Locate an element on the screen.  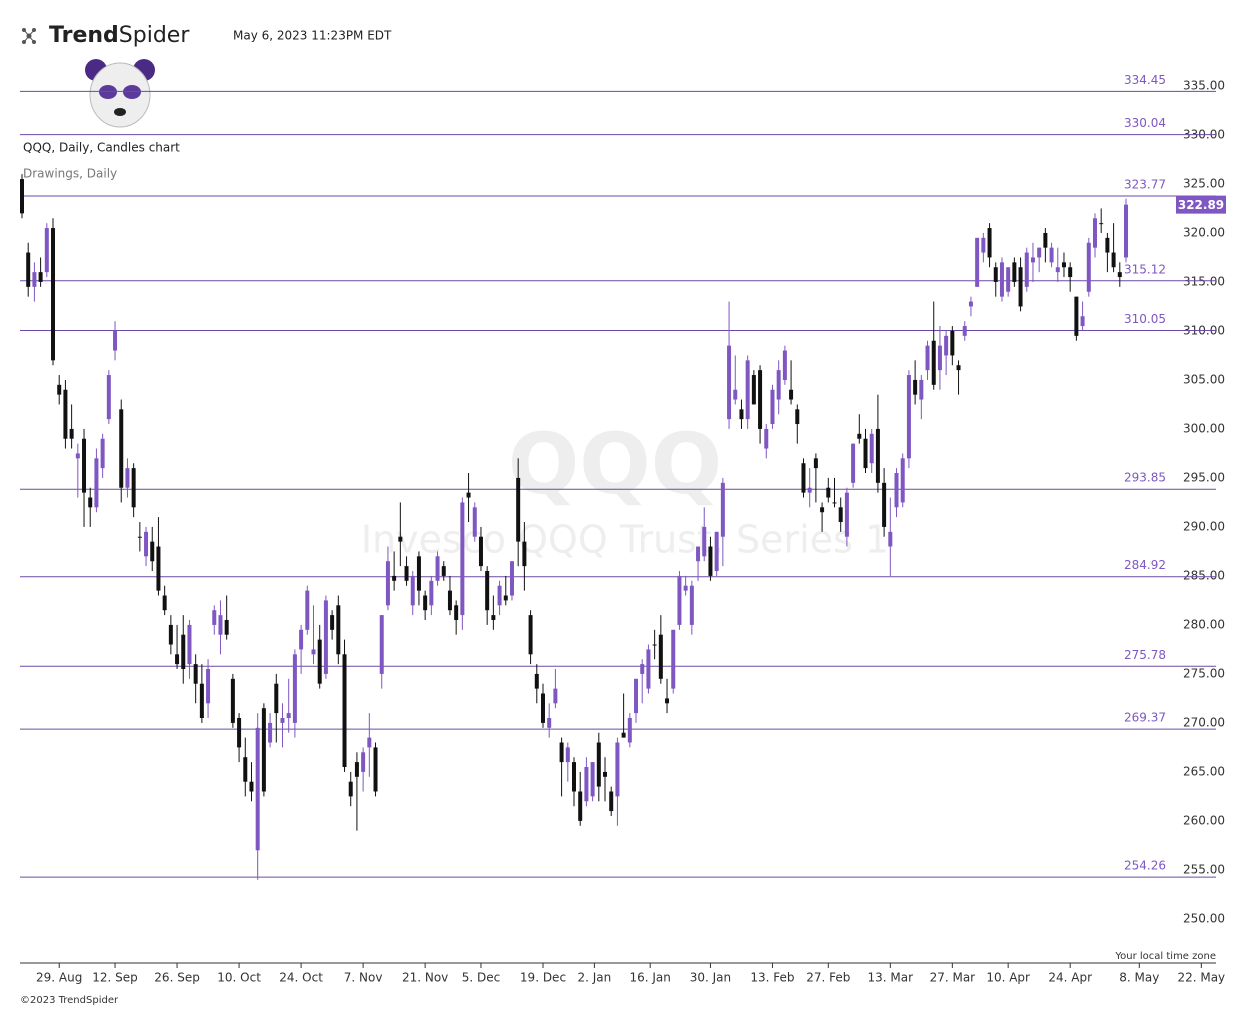
x-tick-label: 5. Dec is located at coordinates (481, 978).